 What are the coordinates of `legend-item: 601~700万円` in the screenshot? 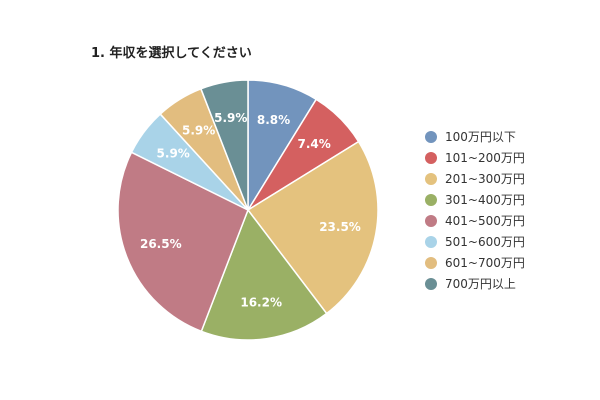 It's located at (475, 262).